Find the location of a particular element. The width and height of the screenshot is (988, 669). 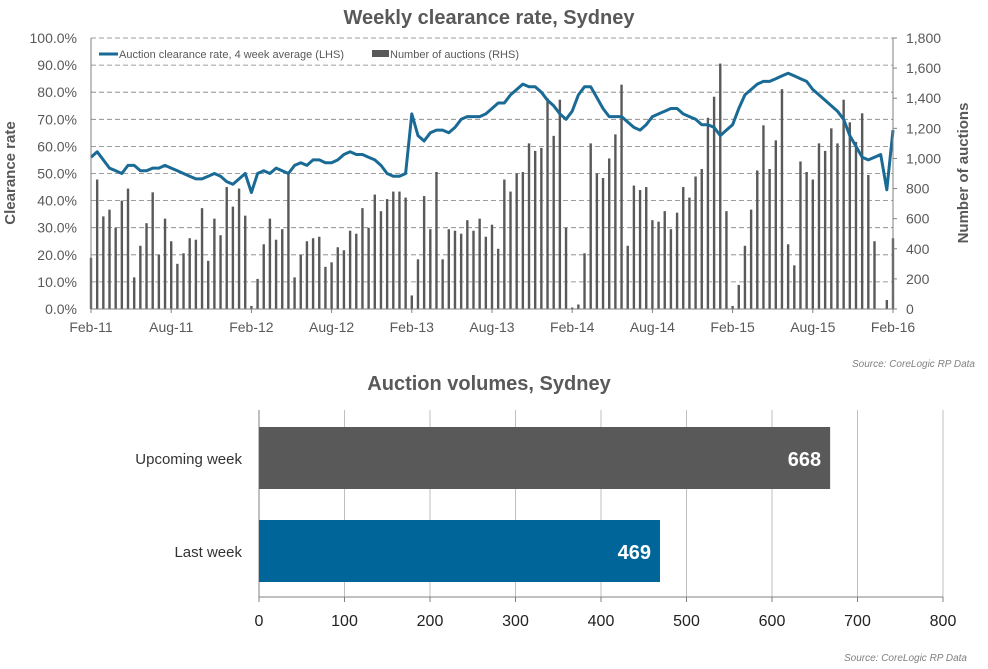

x-tick-label: 200 is located at coordinates (430, 621).